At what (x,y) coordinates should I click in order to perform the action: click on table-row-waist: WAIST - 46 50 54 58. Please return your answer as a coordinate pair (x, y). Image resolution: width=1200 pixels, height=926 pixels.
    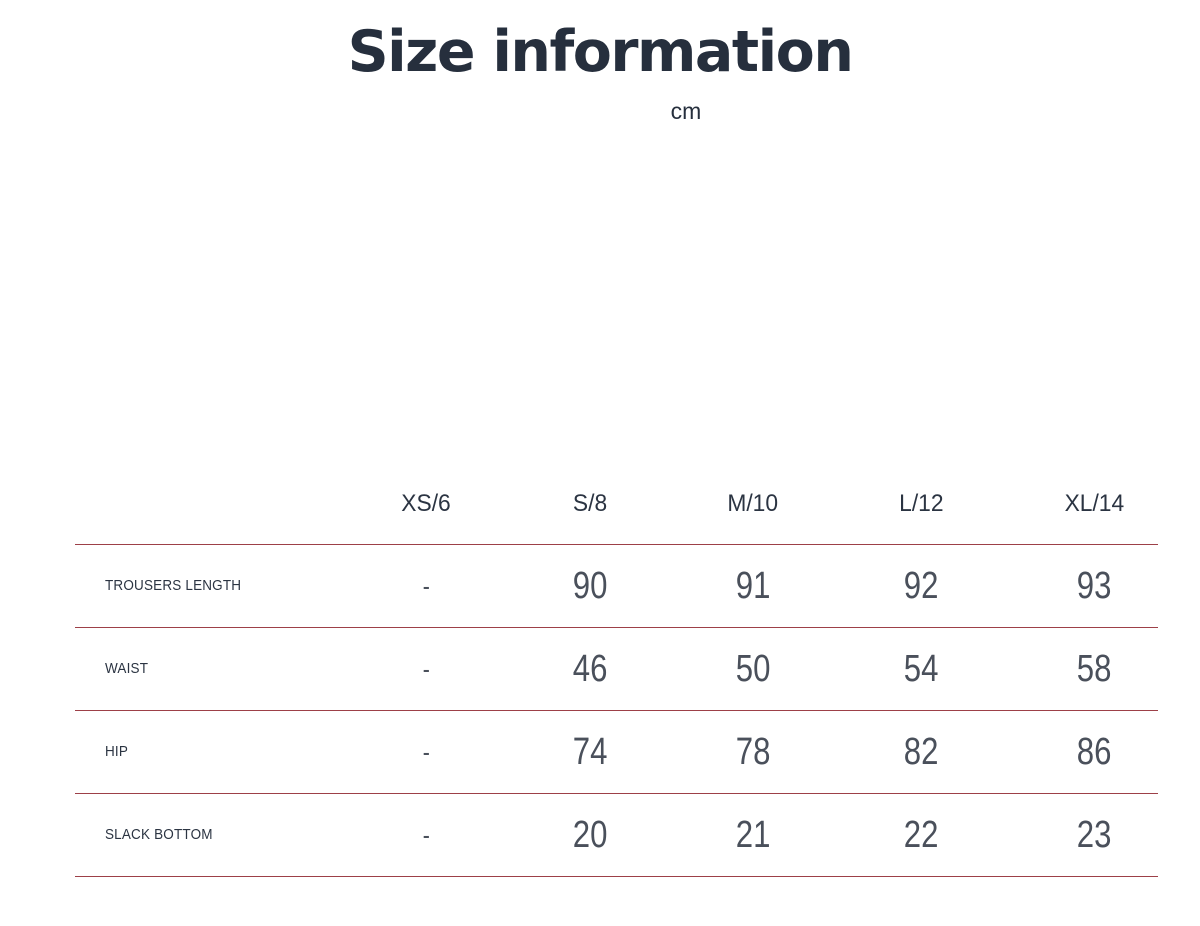
    Looking at the image, I should click on (616, 669).